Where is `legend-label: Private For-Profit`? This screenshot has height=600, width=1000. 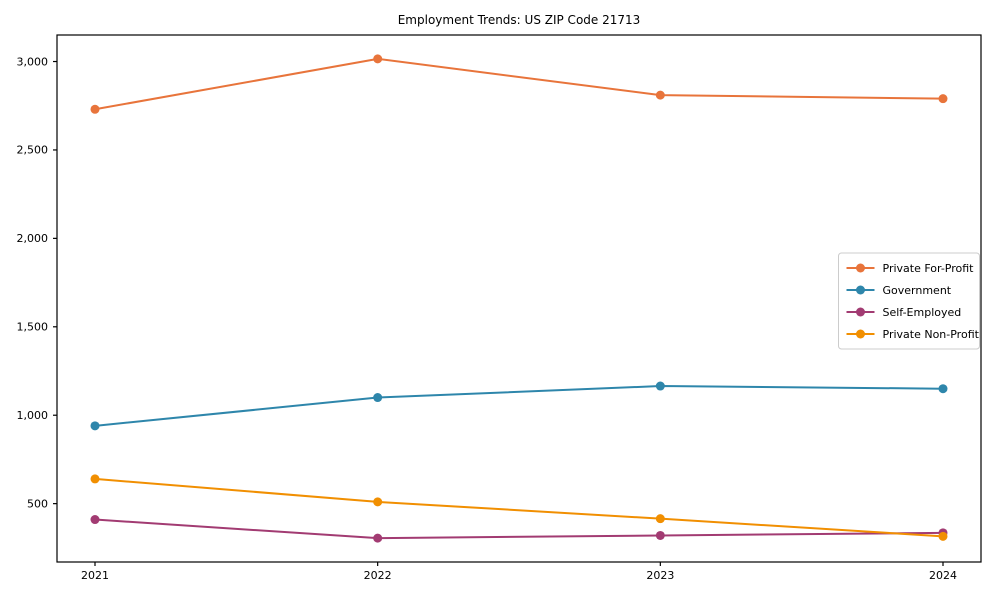
legend-label: Private For-Profit is located at coordinates (929, 268).